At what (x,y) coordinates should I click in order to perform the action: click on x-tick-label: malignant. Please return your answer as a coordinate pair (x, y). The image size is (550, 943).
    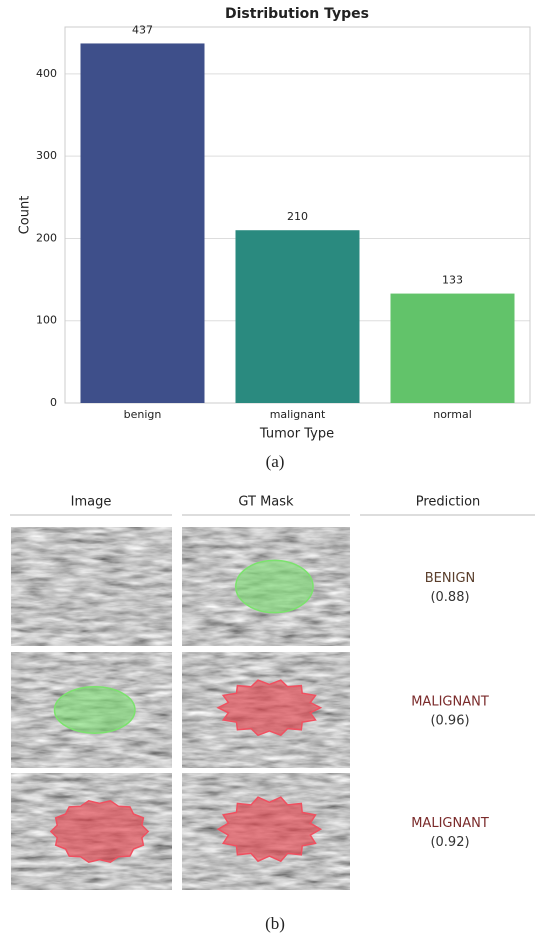
    Looking at the image, I should click on (298, 414).